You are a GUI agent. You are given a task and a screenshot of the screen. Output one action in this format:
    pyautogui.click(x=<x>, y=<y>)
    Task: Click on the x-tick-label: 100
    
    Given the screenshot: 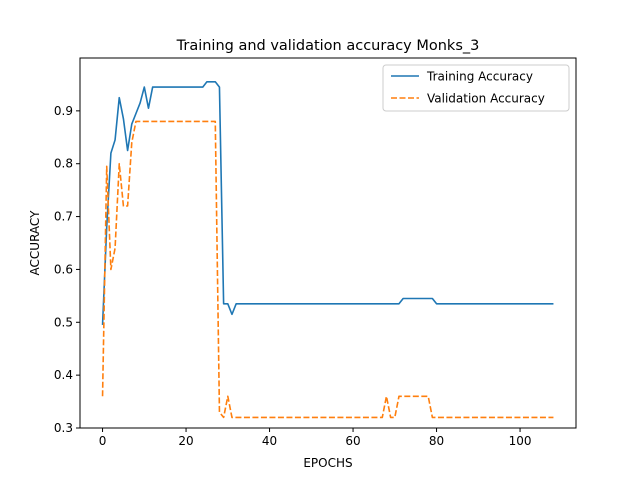 What is the action you would take?
    pyautogui.click(x=520, y=441)
    